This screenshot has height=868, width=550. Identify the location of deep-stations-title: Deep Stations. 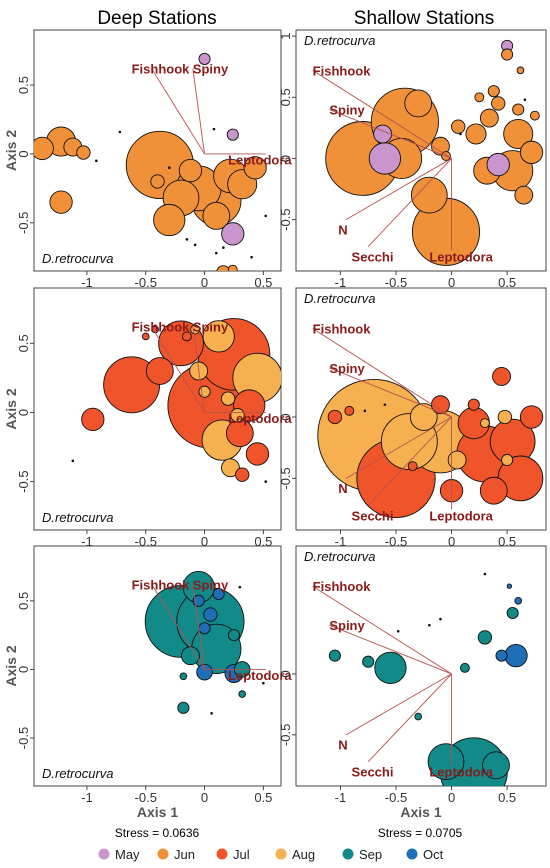
(156, 18).